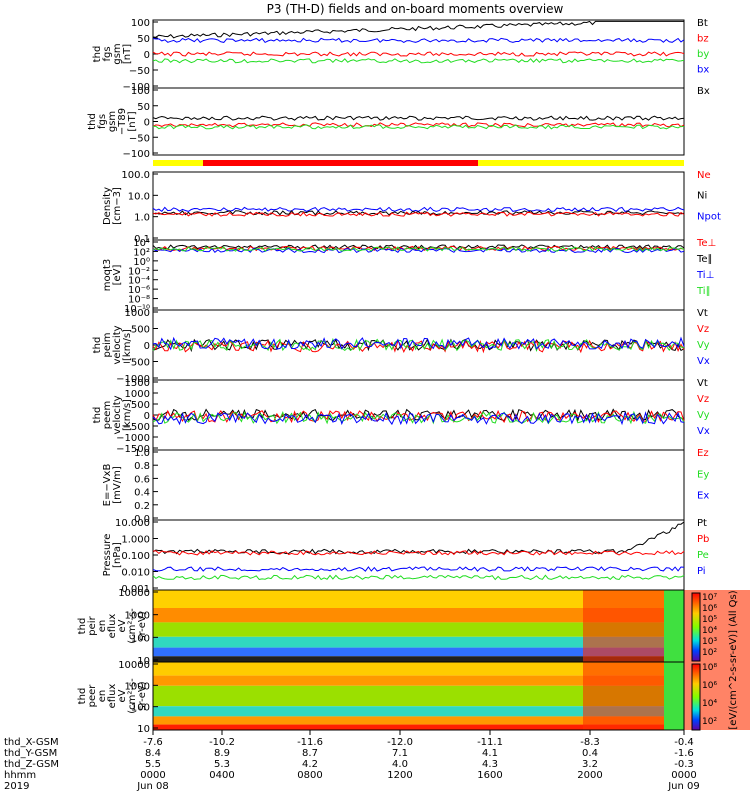 This screenshot has width=750, height=800. Describe the element at coordinates (117, 414) in the screenshot. I see `peem-ylabel: velocity` at that location.